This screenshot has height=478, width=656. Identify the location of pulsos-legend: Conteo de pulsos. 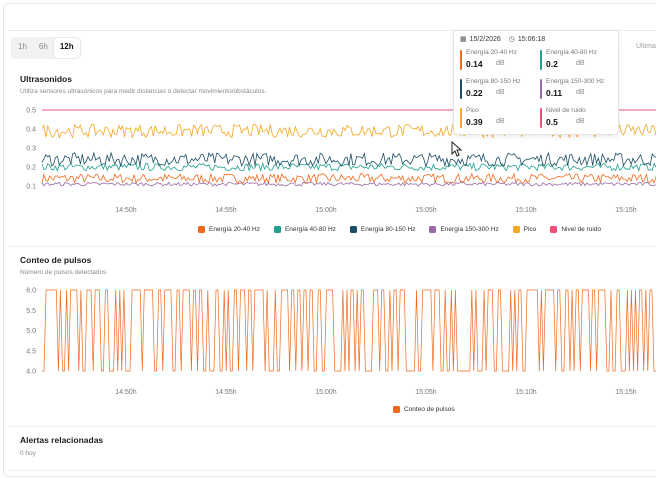
(431, 409).